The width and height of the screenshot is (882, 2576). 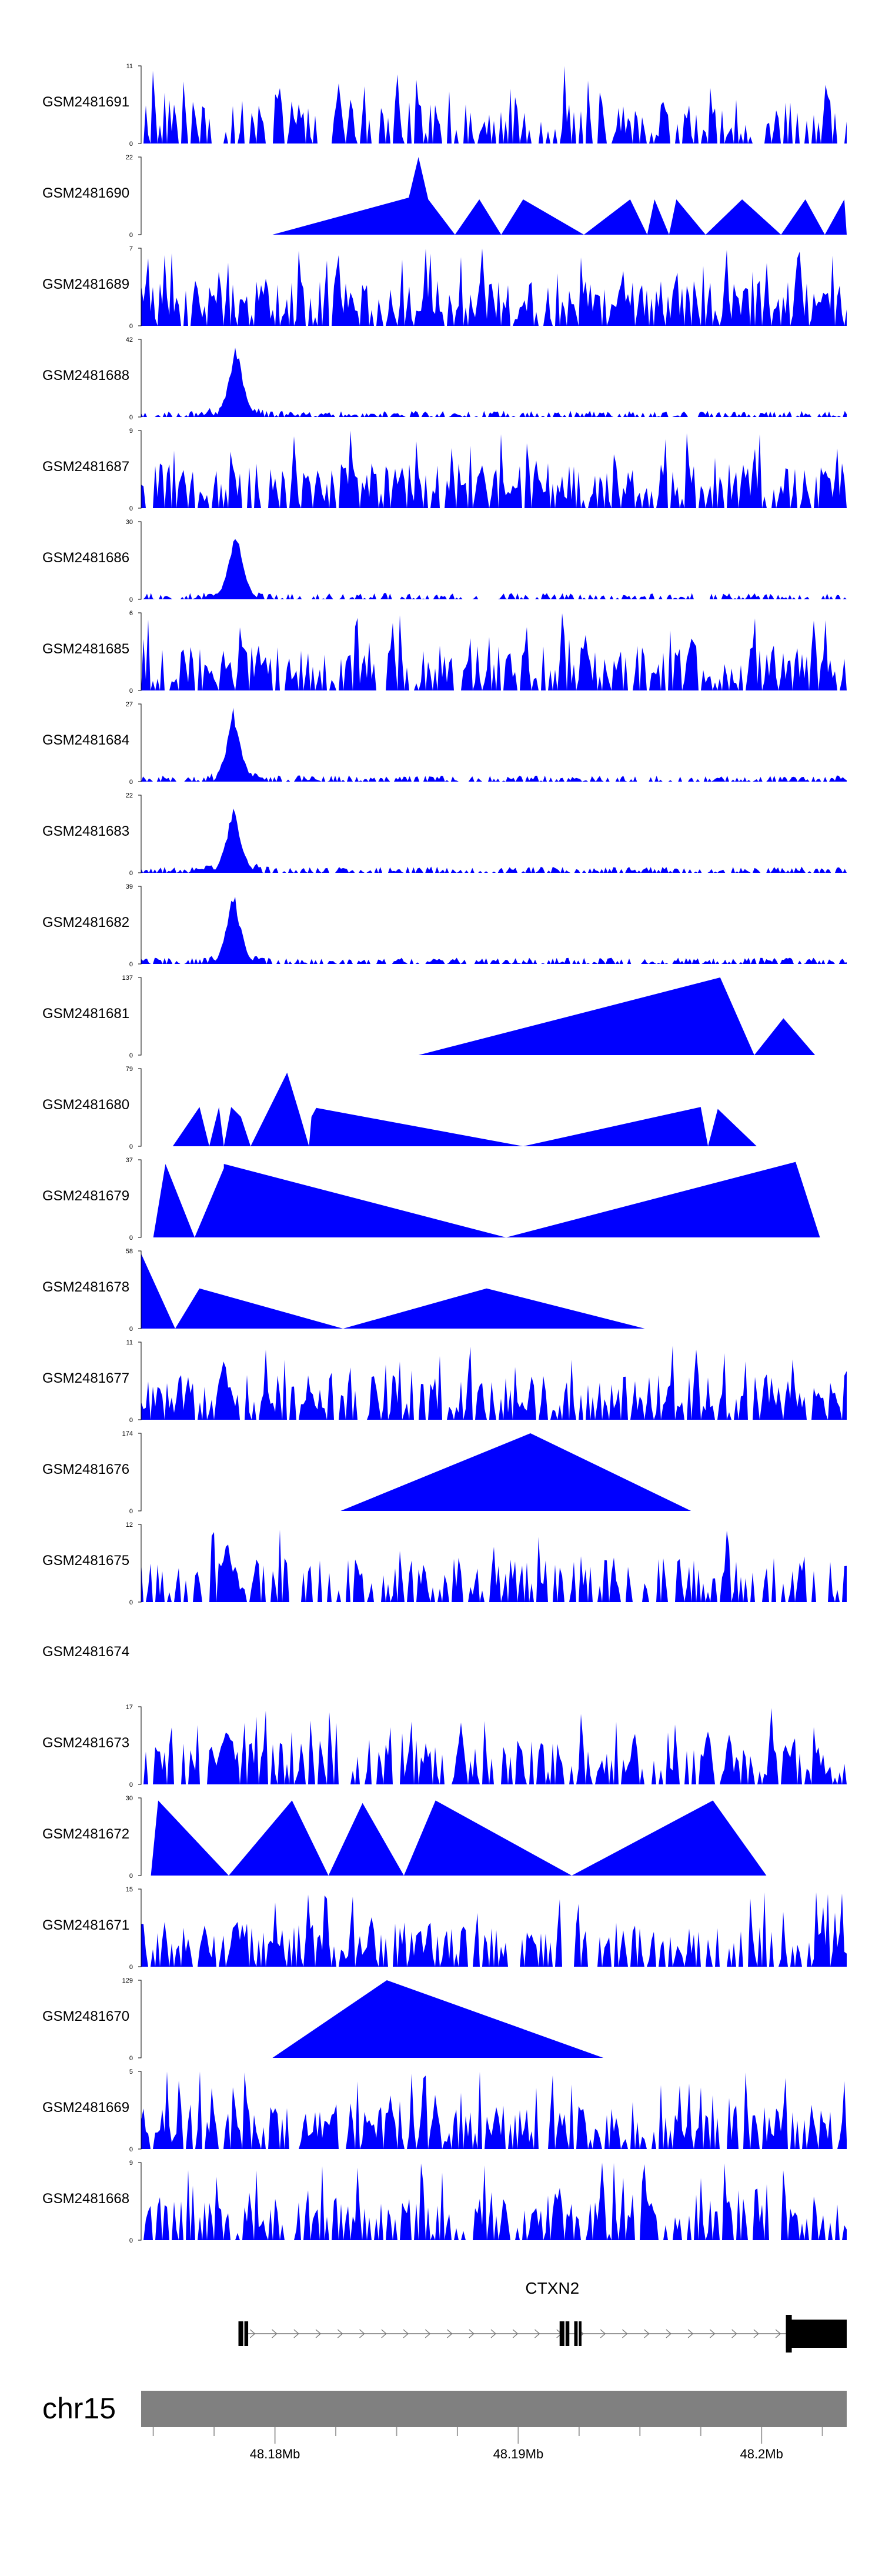 I want to click on track-label: GSM2481684, so click(x=86, y=740).